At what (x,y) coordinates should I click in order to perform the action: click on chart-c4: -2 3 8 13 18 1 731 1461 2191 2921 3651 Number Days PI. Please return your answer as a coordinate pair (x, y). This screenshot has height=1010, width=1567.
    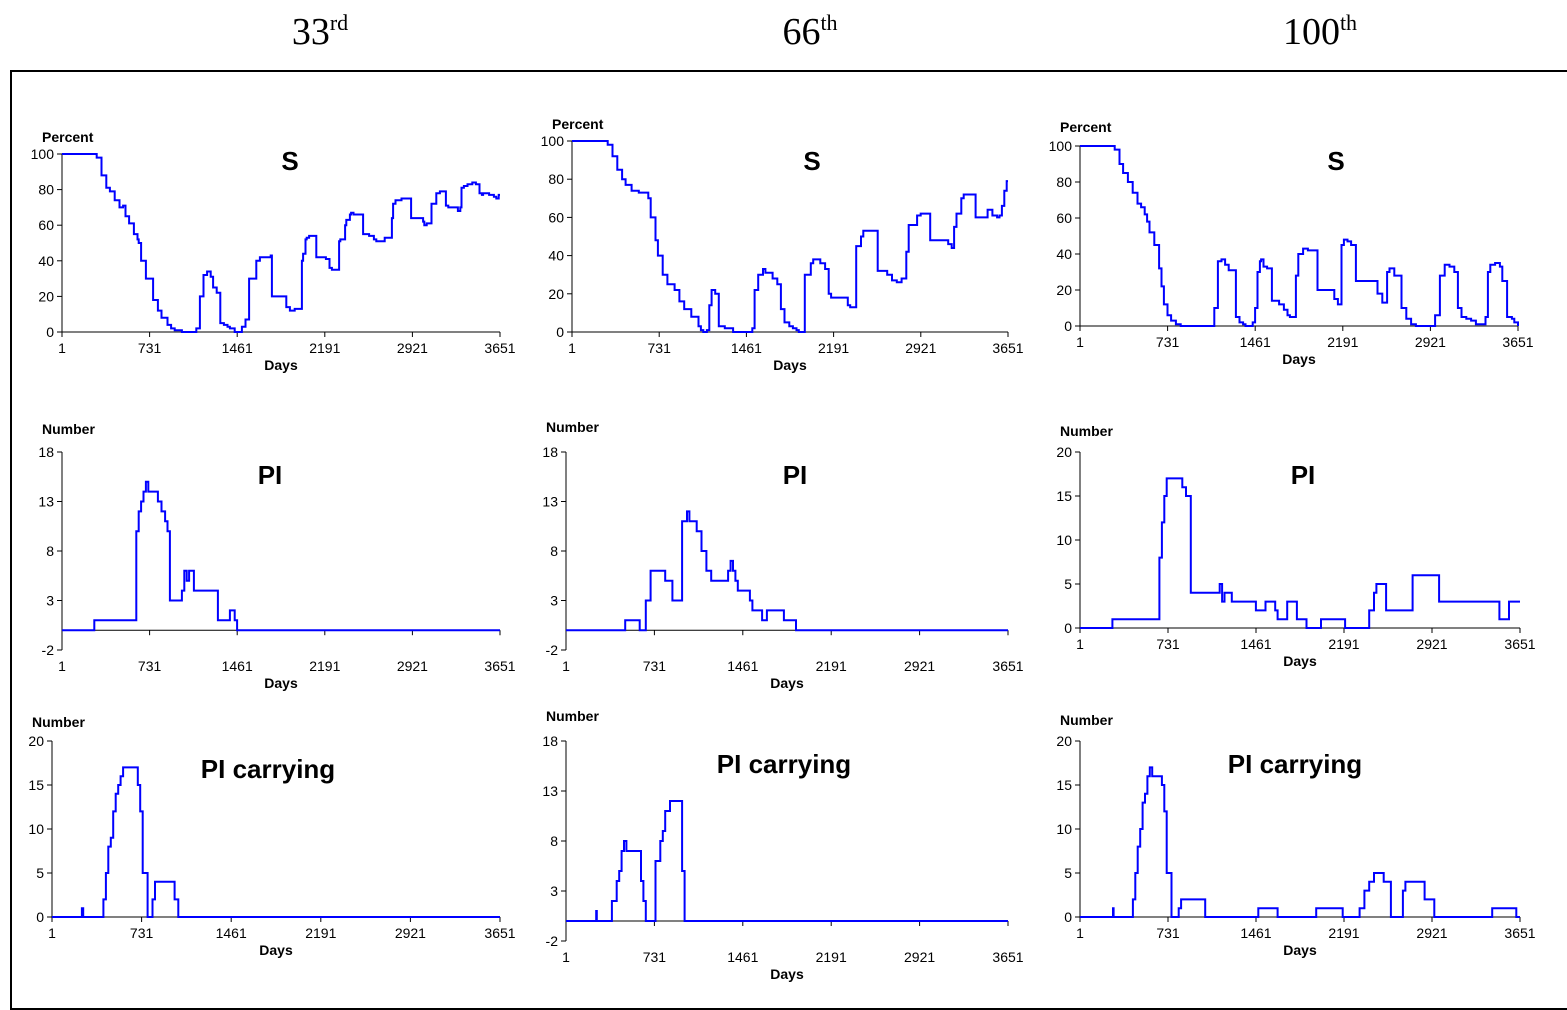
    Looking at the image, I should click on (276, 556).